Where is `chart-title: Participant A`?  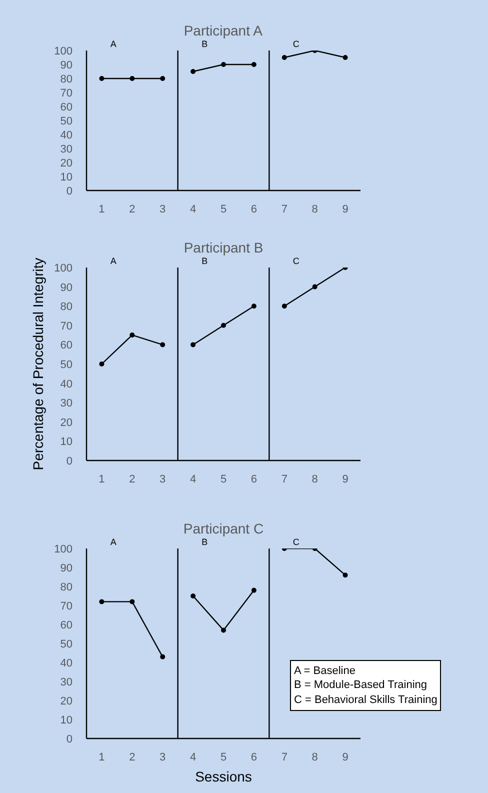 chart-title: Participant A is located at coordinates (224, 30).